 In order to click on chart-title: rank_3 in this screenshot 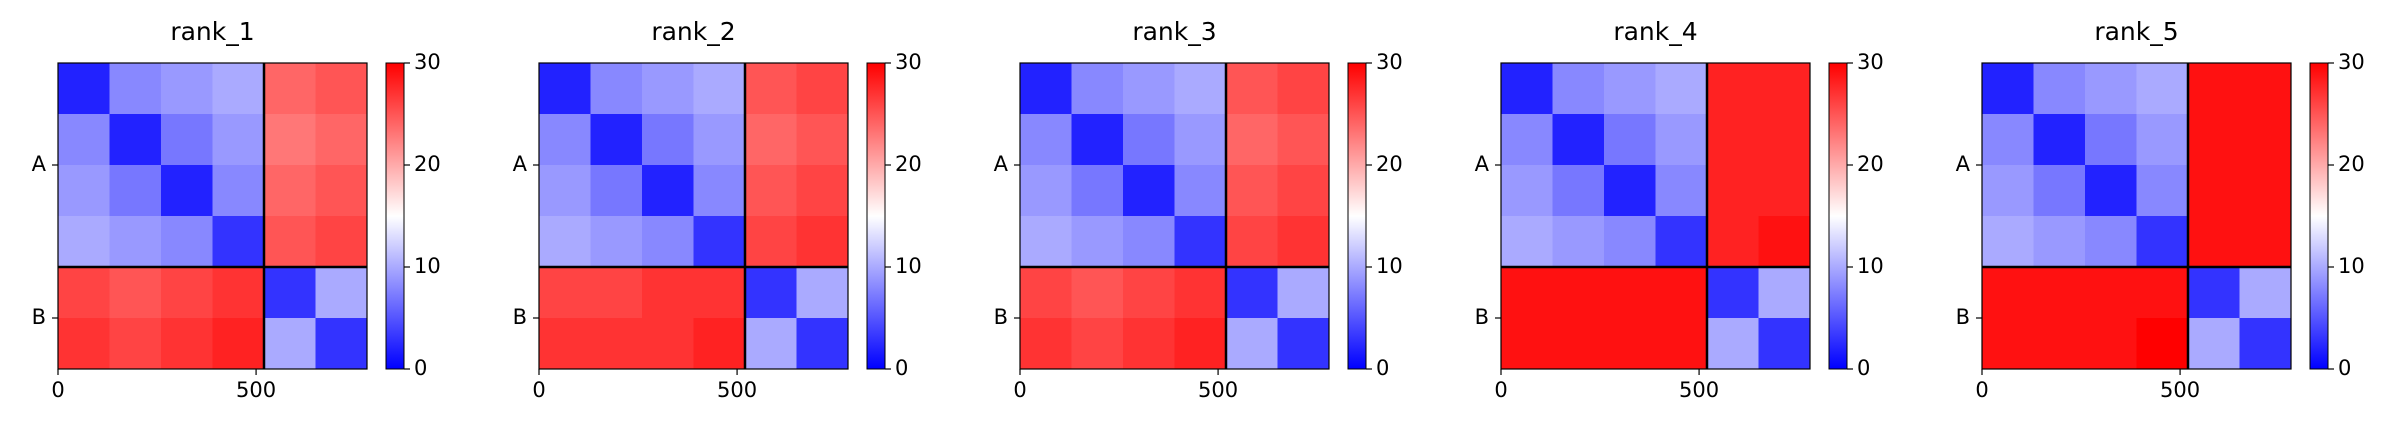, I will do `click(1174, 31)`.